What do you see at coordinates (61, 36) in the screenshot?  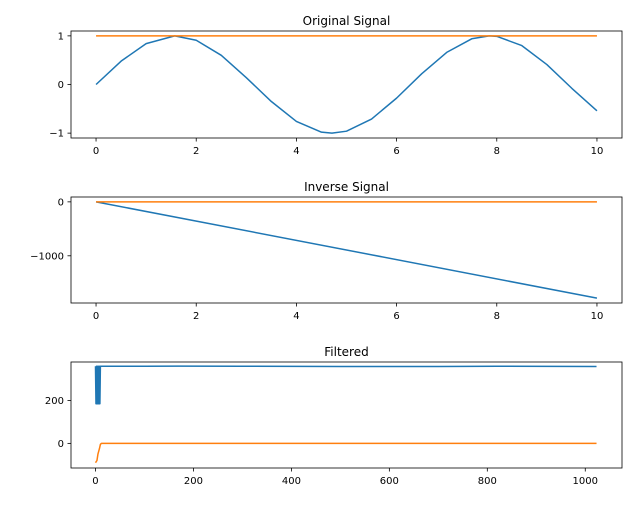 I see `original-signal-y-tick-label: 1` at bounding box center [61, 36].